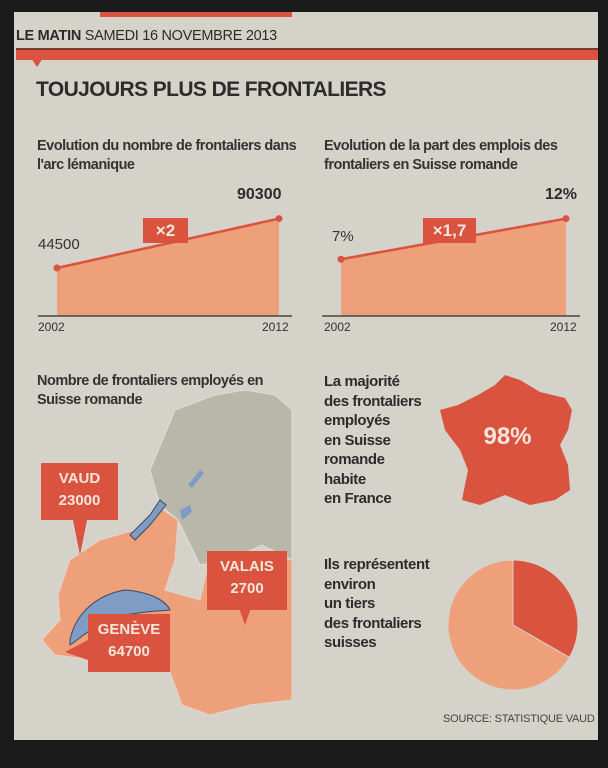  What do you see at coordinates (211, 89) in the screenshot?
I see `article-title: TOUJOURS PLUS DE FRONTALIERS` at bounding box center [211, 89].